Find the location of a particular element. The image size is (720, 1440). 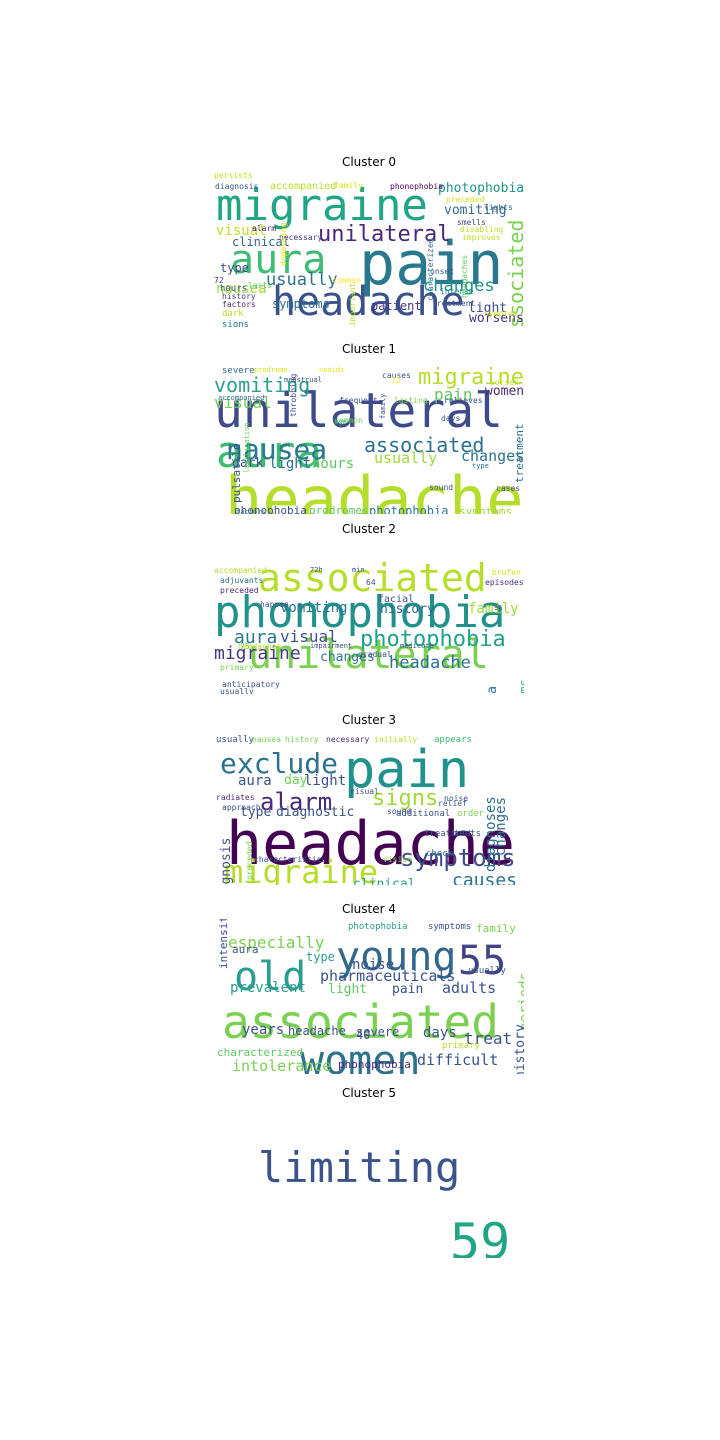

cloud-word: additional is located at coordinates (423, 814).